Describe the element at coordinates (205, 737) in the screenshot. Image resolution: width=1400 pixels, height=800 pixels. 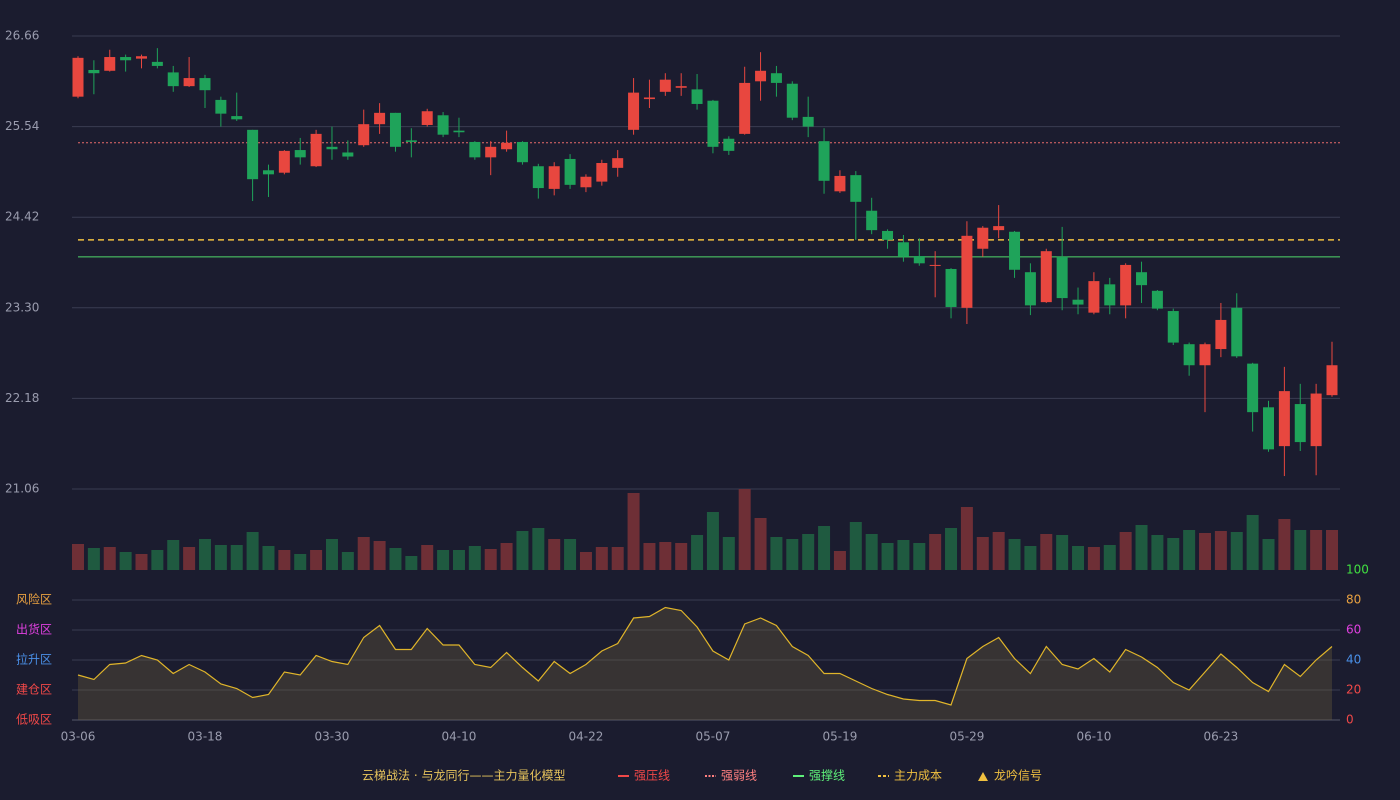
I see `x-tick-label: 03-18` at that location.